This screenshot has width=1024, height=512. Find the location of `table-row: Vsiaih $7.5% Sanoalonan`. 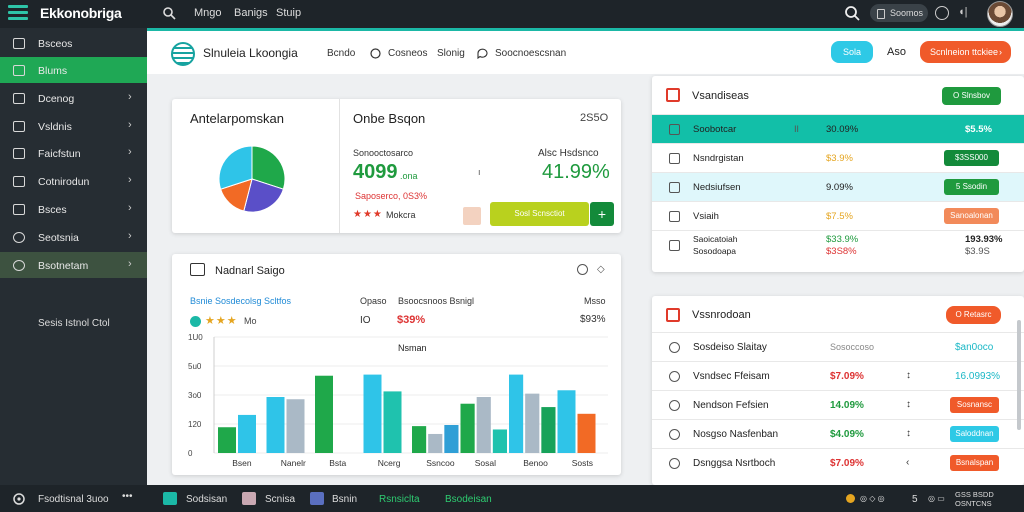

table-row: Vsiaih $7.5% Sanoalonan is located at coordinates (838, 215).